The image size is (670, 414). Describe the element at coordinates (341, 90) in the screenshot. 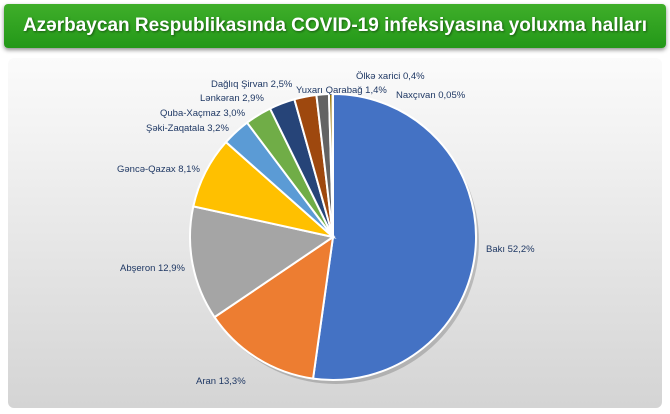

I see `data-label-yuxar-qarabag: Yuxarı Qarabağ 1,4%` at that location.